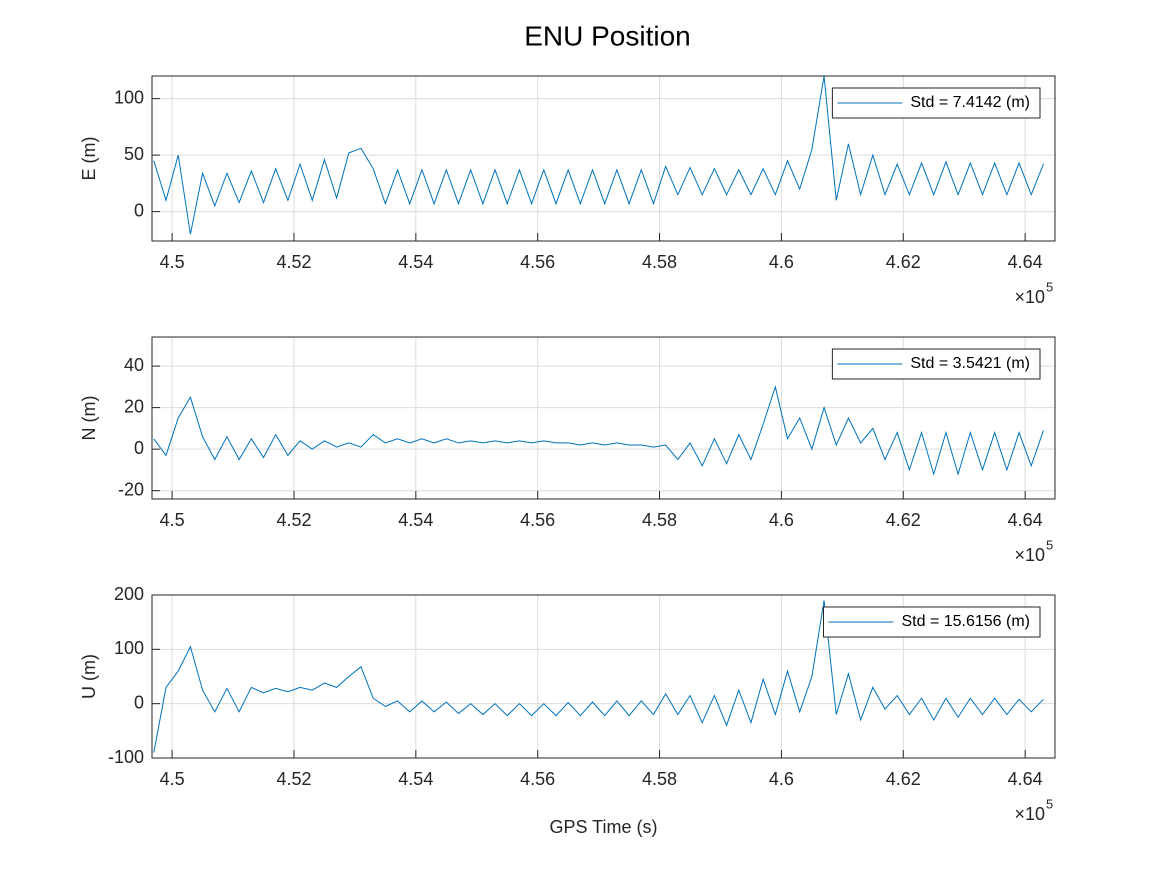 The image size is (1167, 875). Describe the element at coordinates (89, 676) in the screenshot. I see `y-axis-label: U (m)` at that location.